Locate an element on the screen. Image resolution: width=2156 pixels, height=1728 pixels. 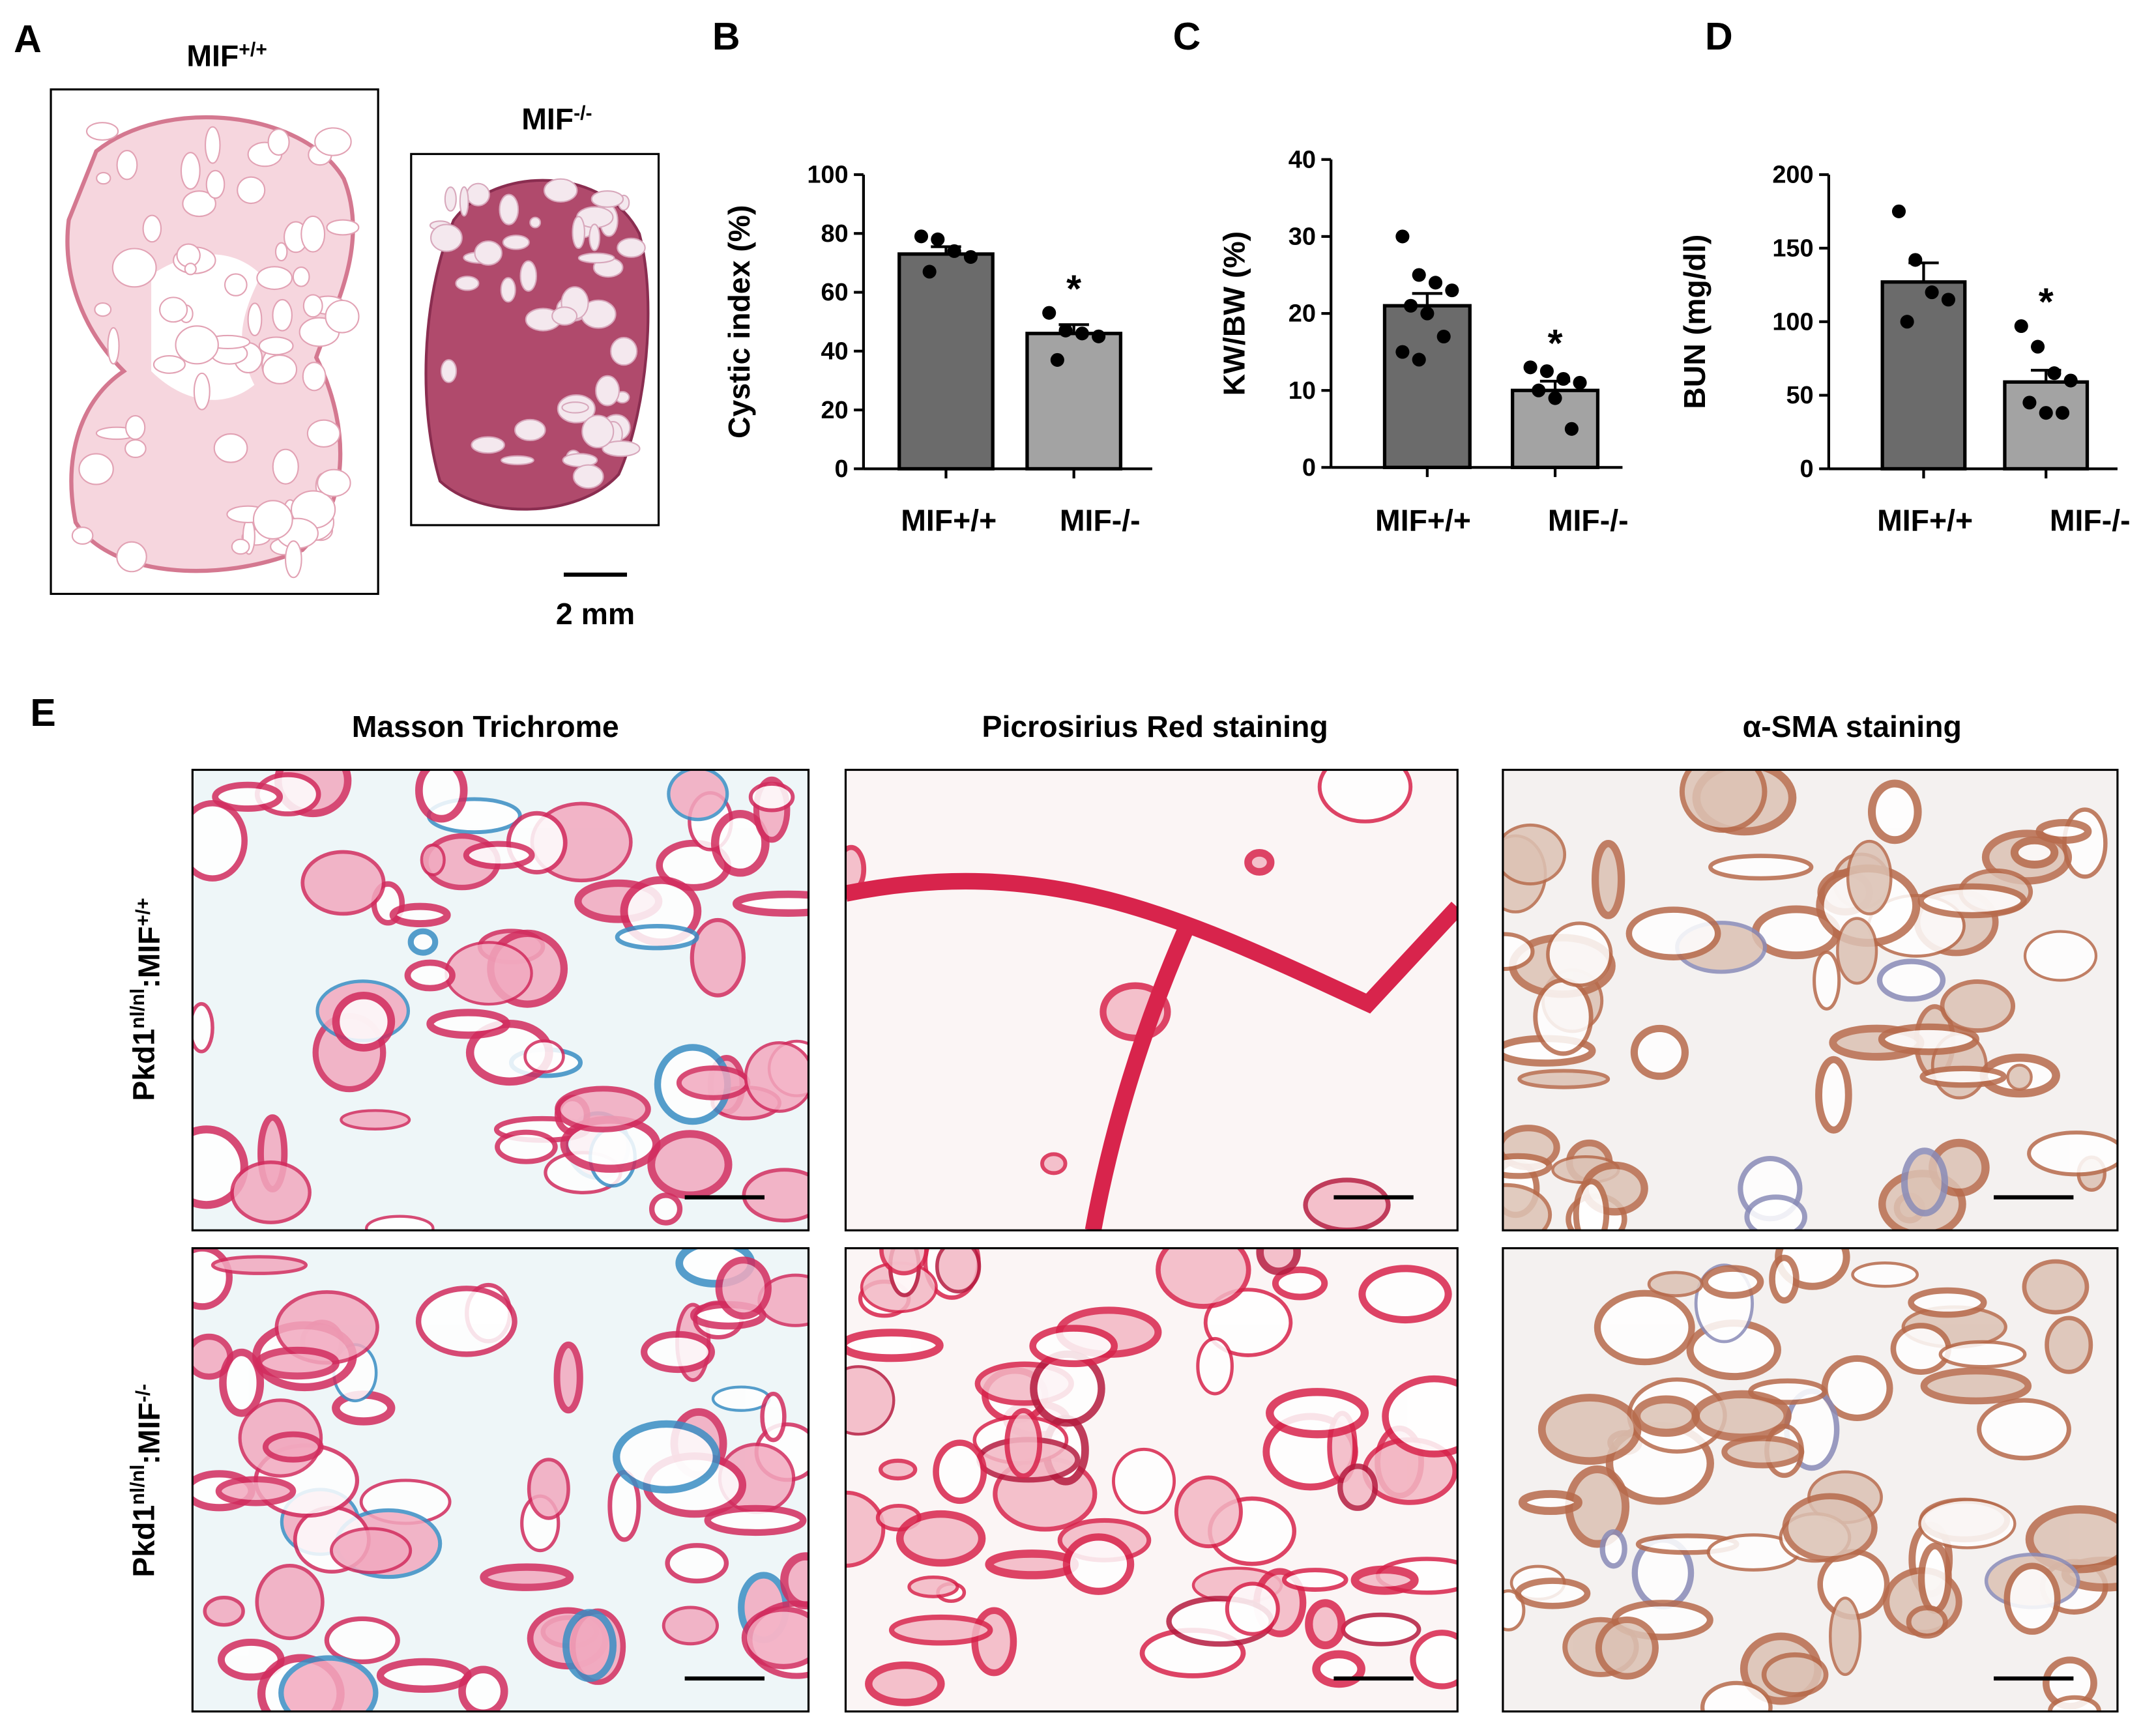
text-part: :MIF is located at coordinates (149, 1433).